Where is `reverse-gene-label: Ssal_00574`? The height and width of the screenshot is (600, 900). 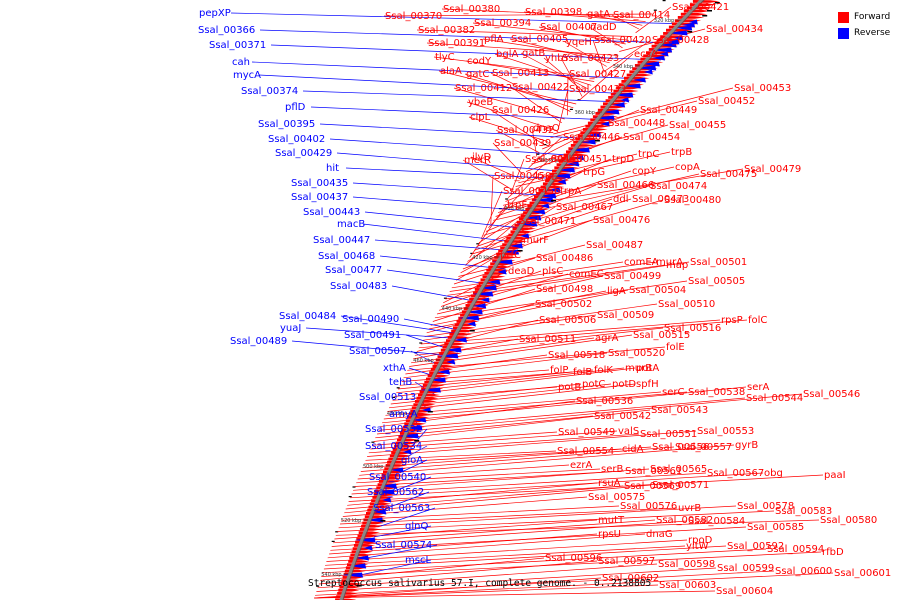
reverse-gene-label: Ssal_00574 is located at coordinates (403, 545).